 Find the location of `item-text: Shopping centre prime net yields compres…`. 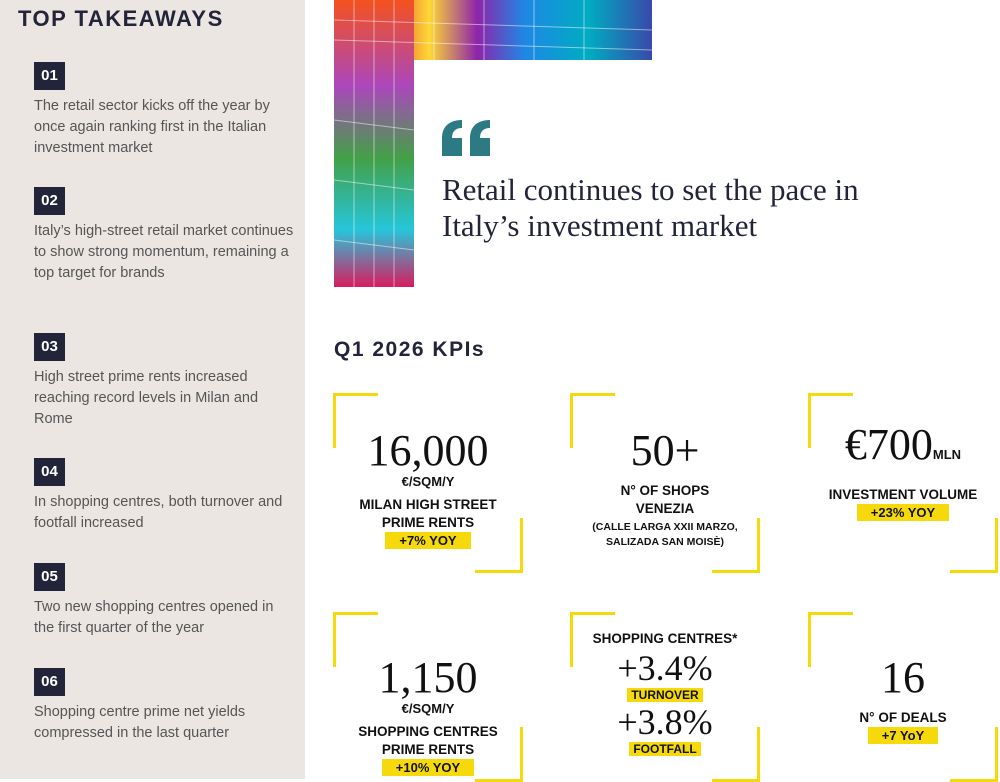

item-text: Shopping centre prime net yields compres… is located at coordinates (140, 722).